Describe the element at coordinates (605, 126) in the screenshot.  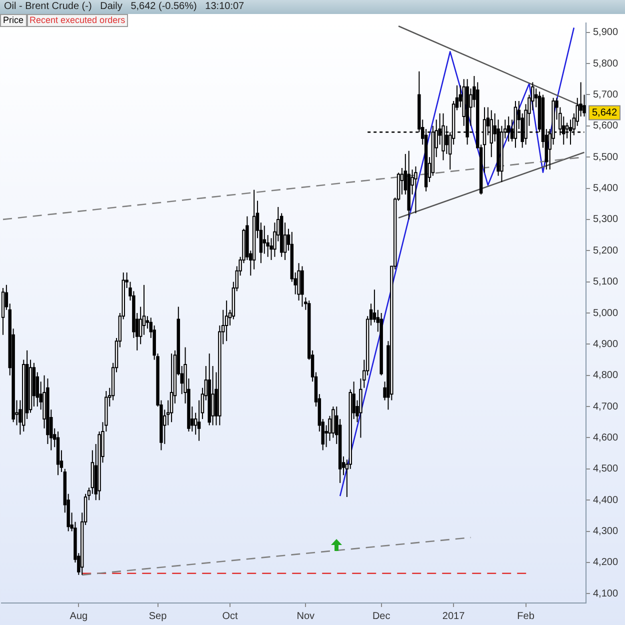
I see `y-tick-label: 5,600` at that location.